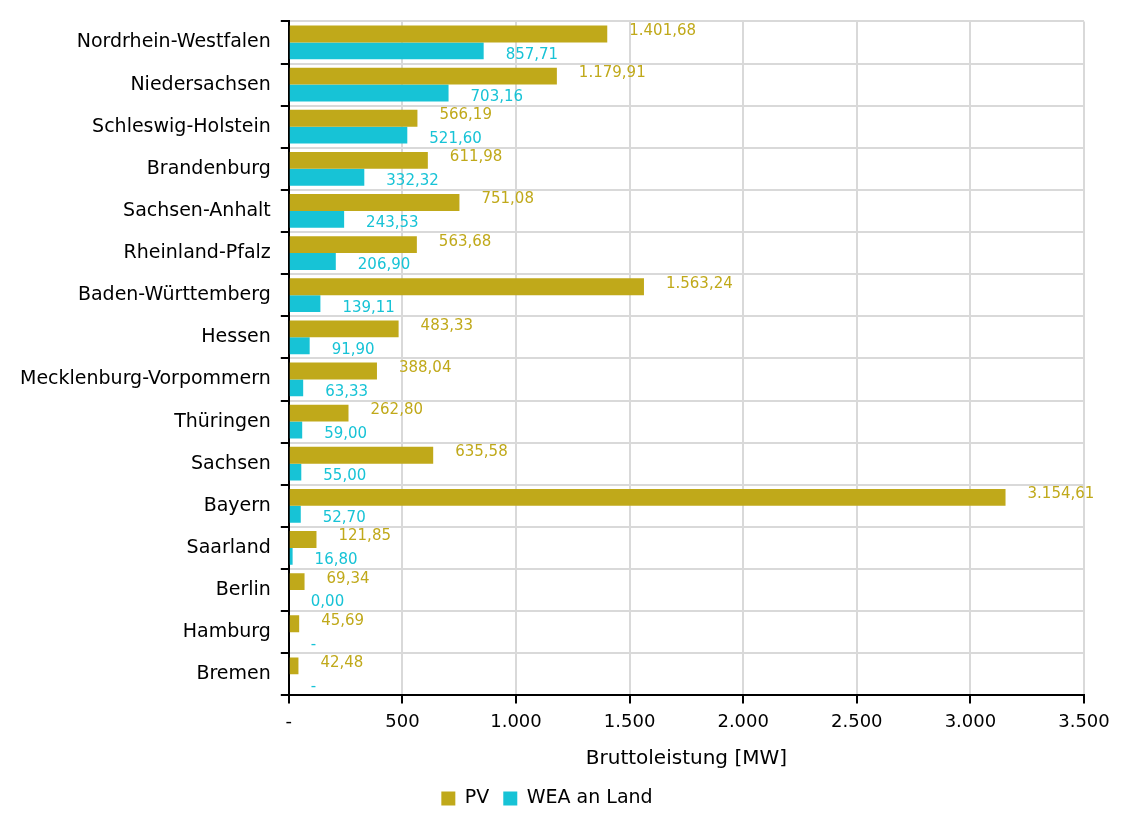 The height and width of the screenshot is (822, 1142). Describe the element at coordinates (481, 451) in the screenshot. I see `data-label: 635,58` at that location.